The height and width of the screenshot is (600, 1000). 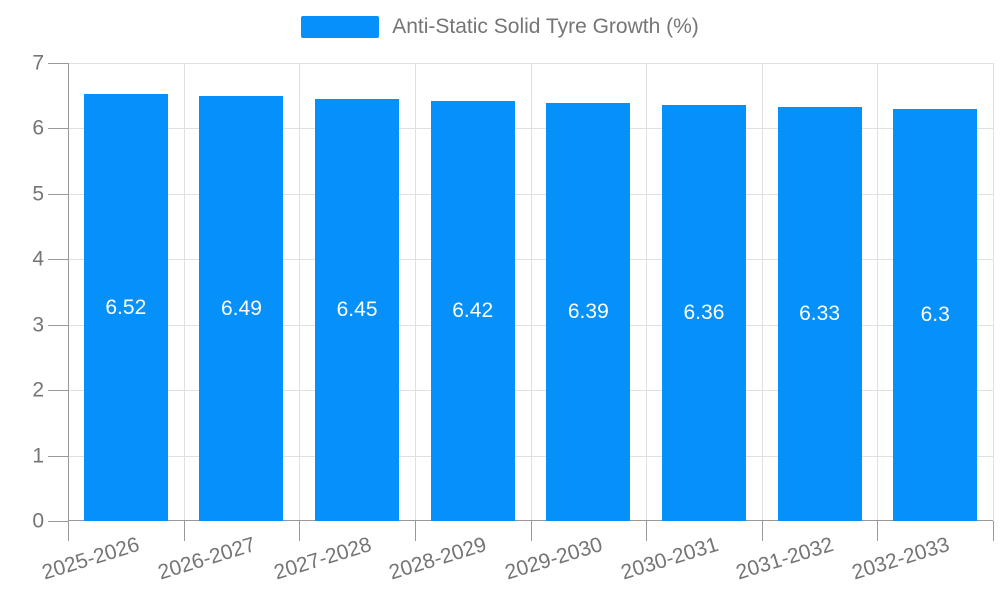 What do you see at coordinates (554, 559) in the screenshot?
I see `x-axis-category-label: 2029-2030` at bounding box center [554, 559].